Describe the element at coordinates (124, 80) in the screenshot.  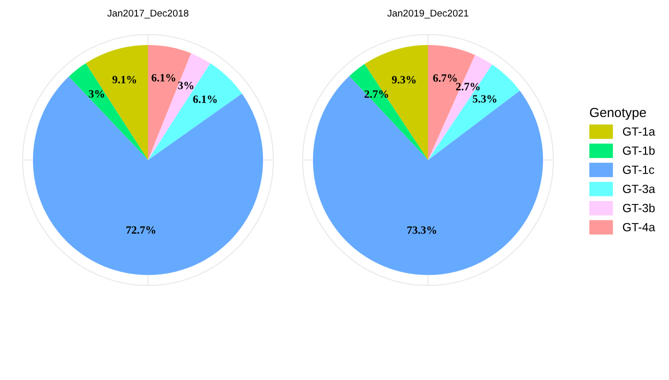
I see `data-label: 9.1%` at that location.